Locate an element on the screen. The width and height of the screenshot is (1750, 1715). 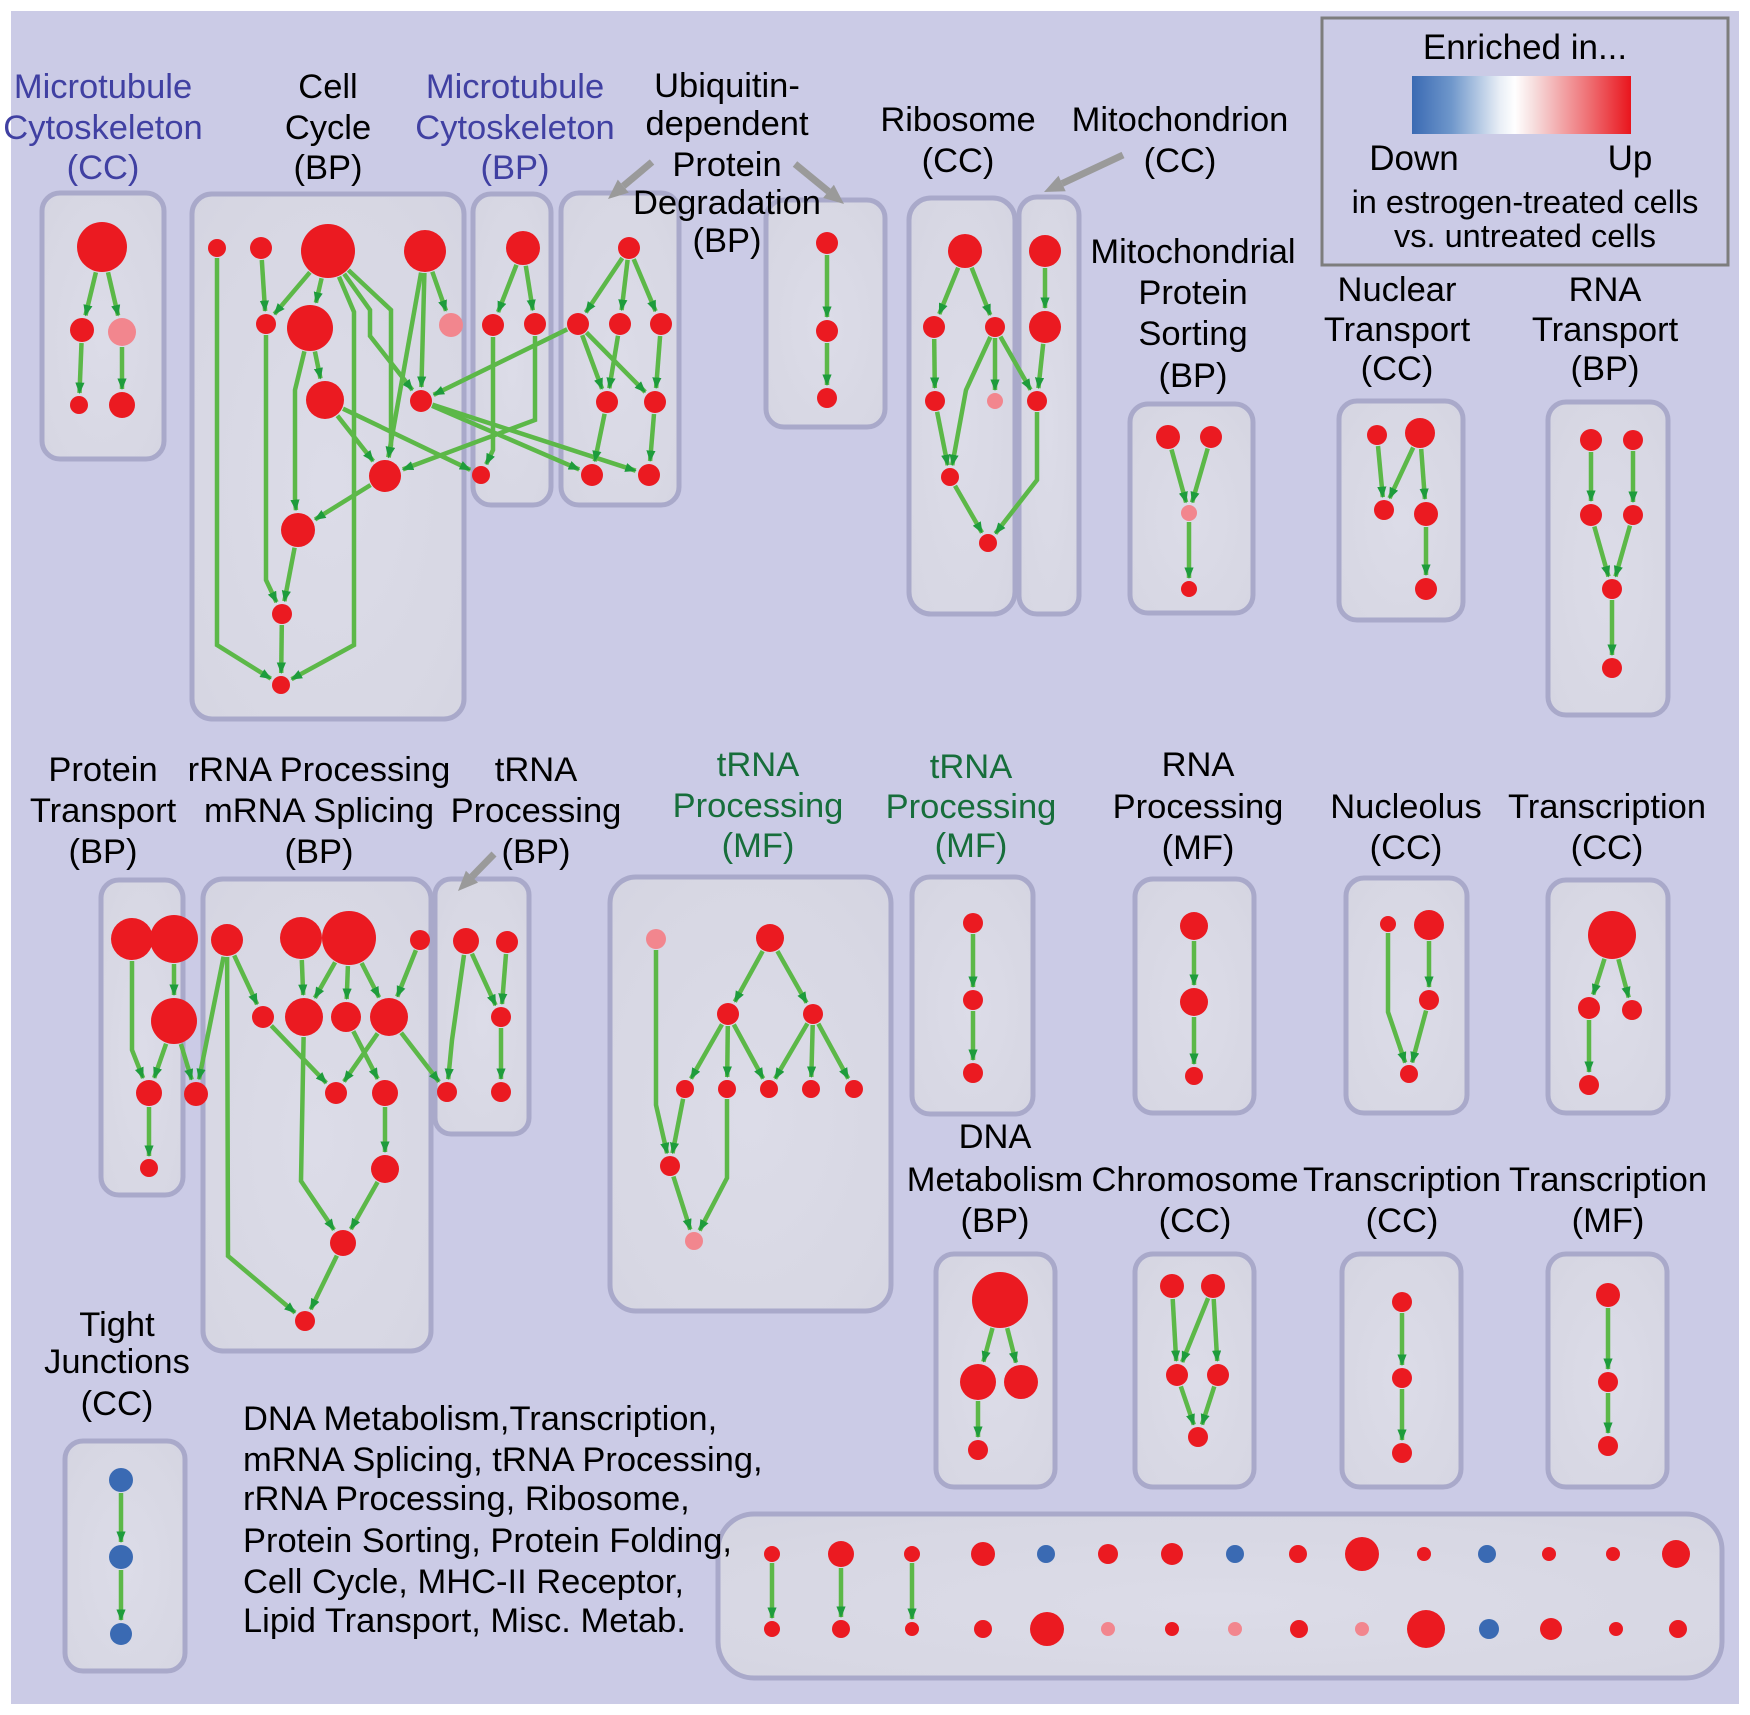
svg-text: DNA Metabolism,Transcription, is located at coordinates (480, 1419).